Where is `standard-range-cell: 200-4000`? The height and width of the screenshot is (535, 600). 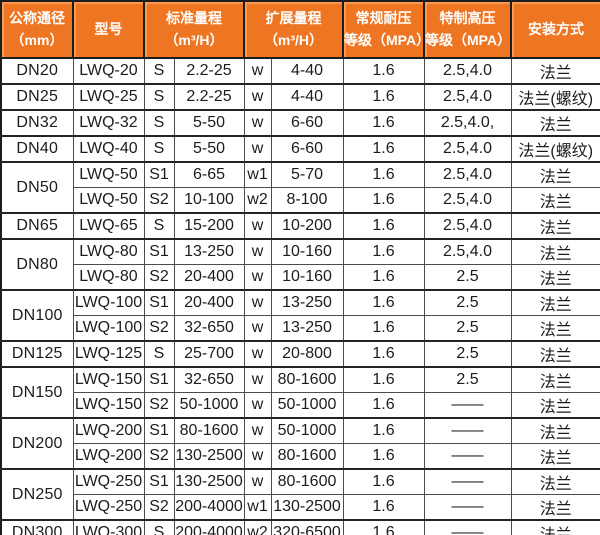
standard-range-cell: 200-4000 is located at coordinates (209, 527).